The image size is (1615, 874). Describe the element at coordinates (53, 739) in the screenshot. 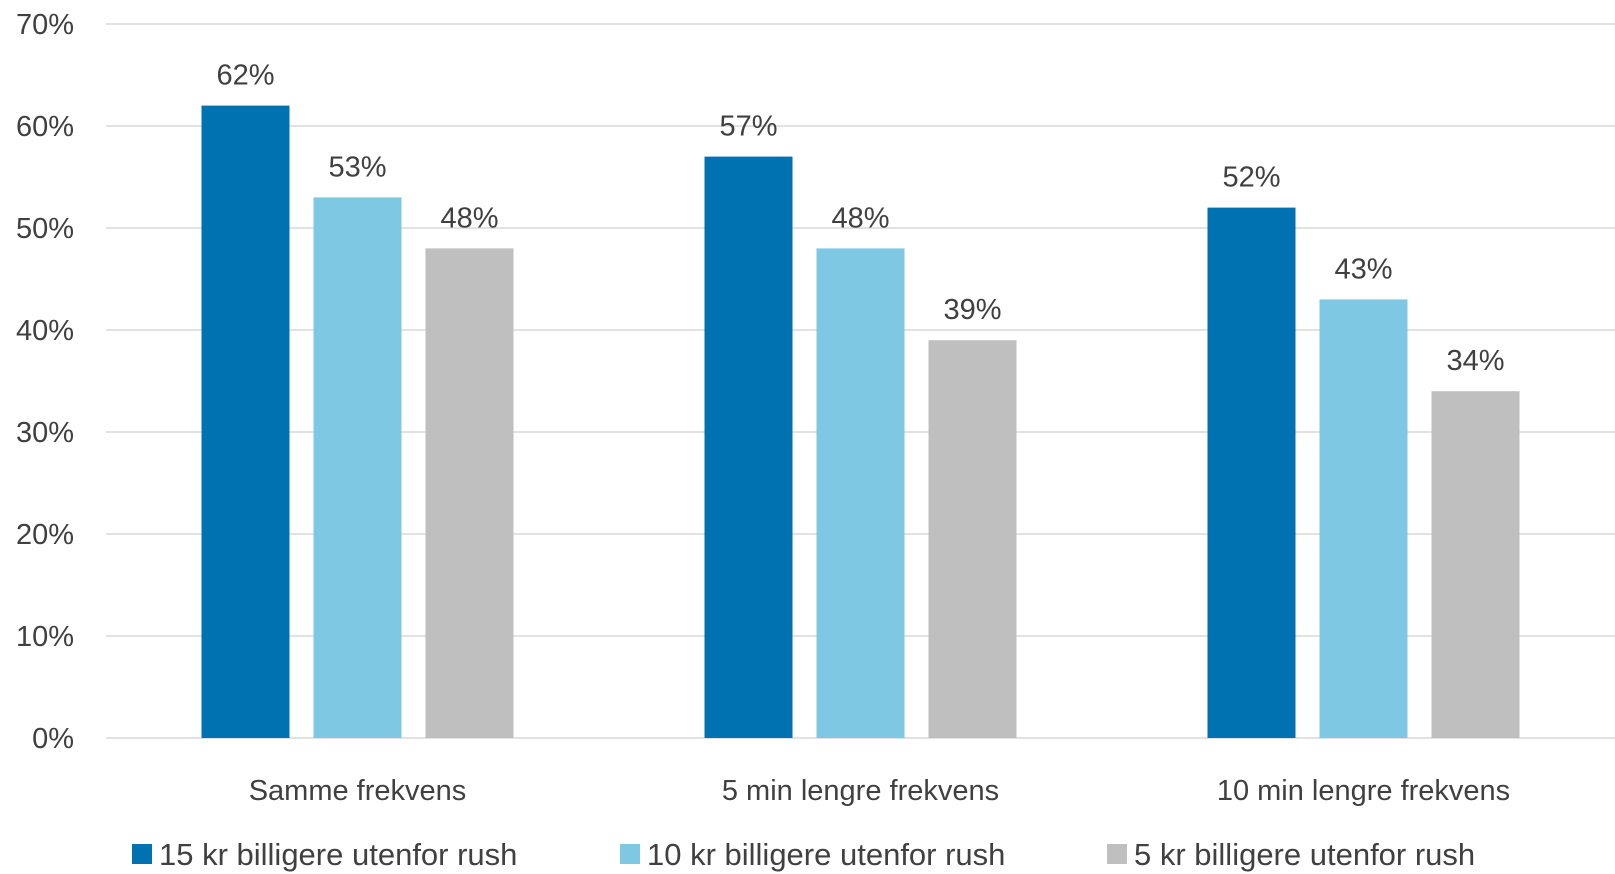

I see `y-tick-label: 0%` at that location.